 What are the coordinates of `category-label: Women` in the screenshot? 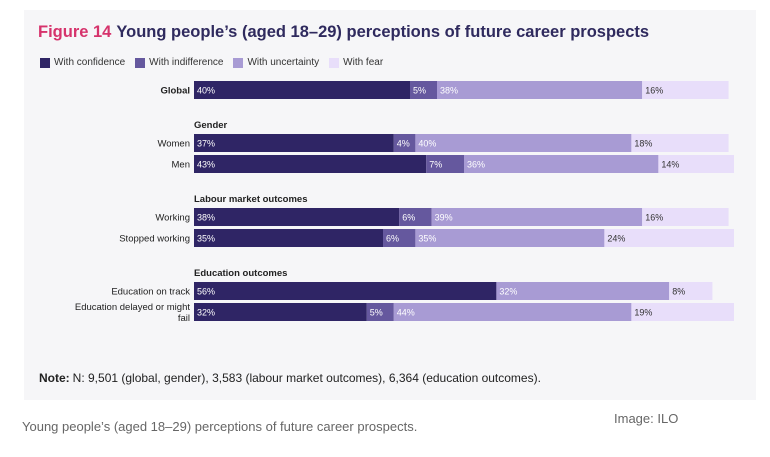 It's located at (173, 144).